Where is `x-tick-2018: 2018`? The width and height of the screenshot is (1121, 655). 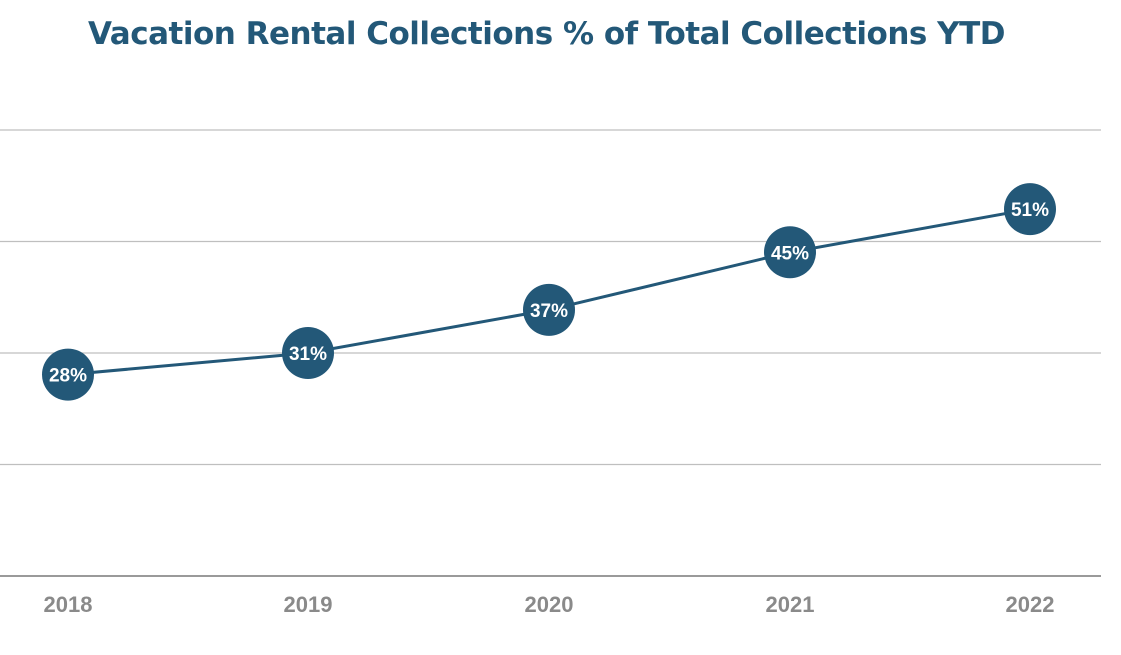 x-tick-2018: 2018 is located at coordinates (68, 604).